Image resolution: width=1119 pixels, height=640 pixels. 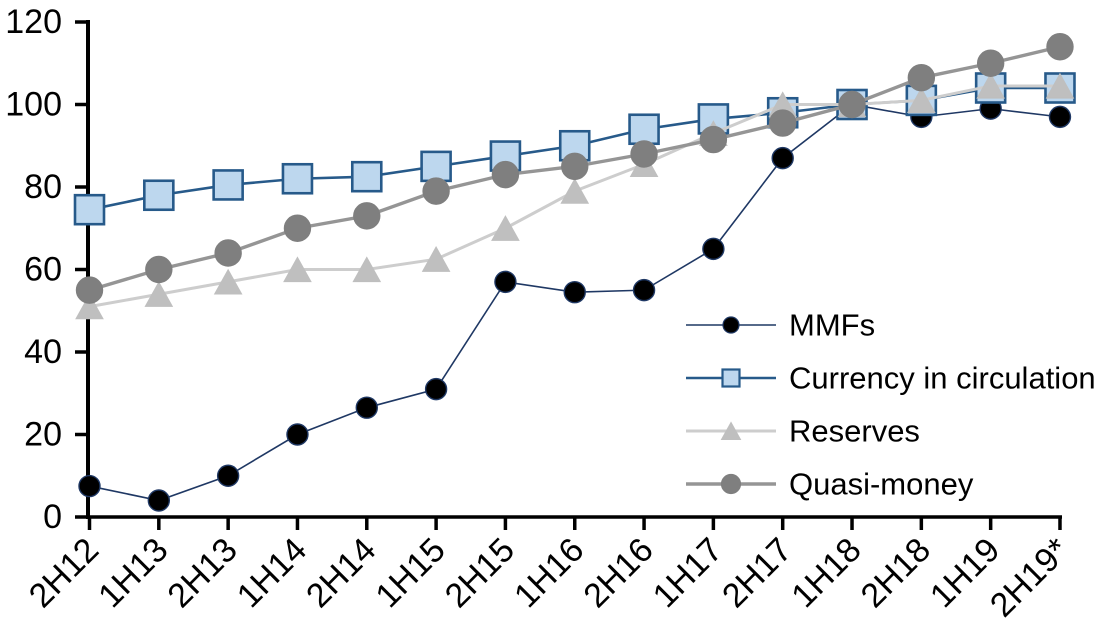 What do you see at coordinates (480, 573) in the screenshot?
I see `x-tick-label: 2H15` at bounding box center [480, 573].